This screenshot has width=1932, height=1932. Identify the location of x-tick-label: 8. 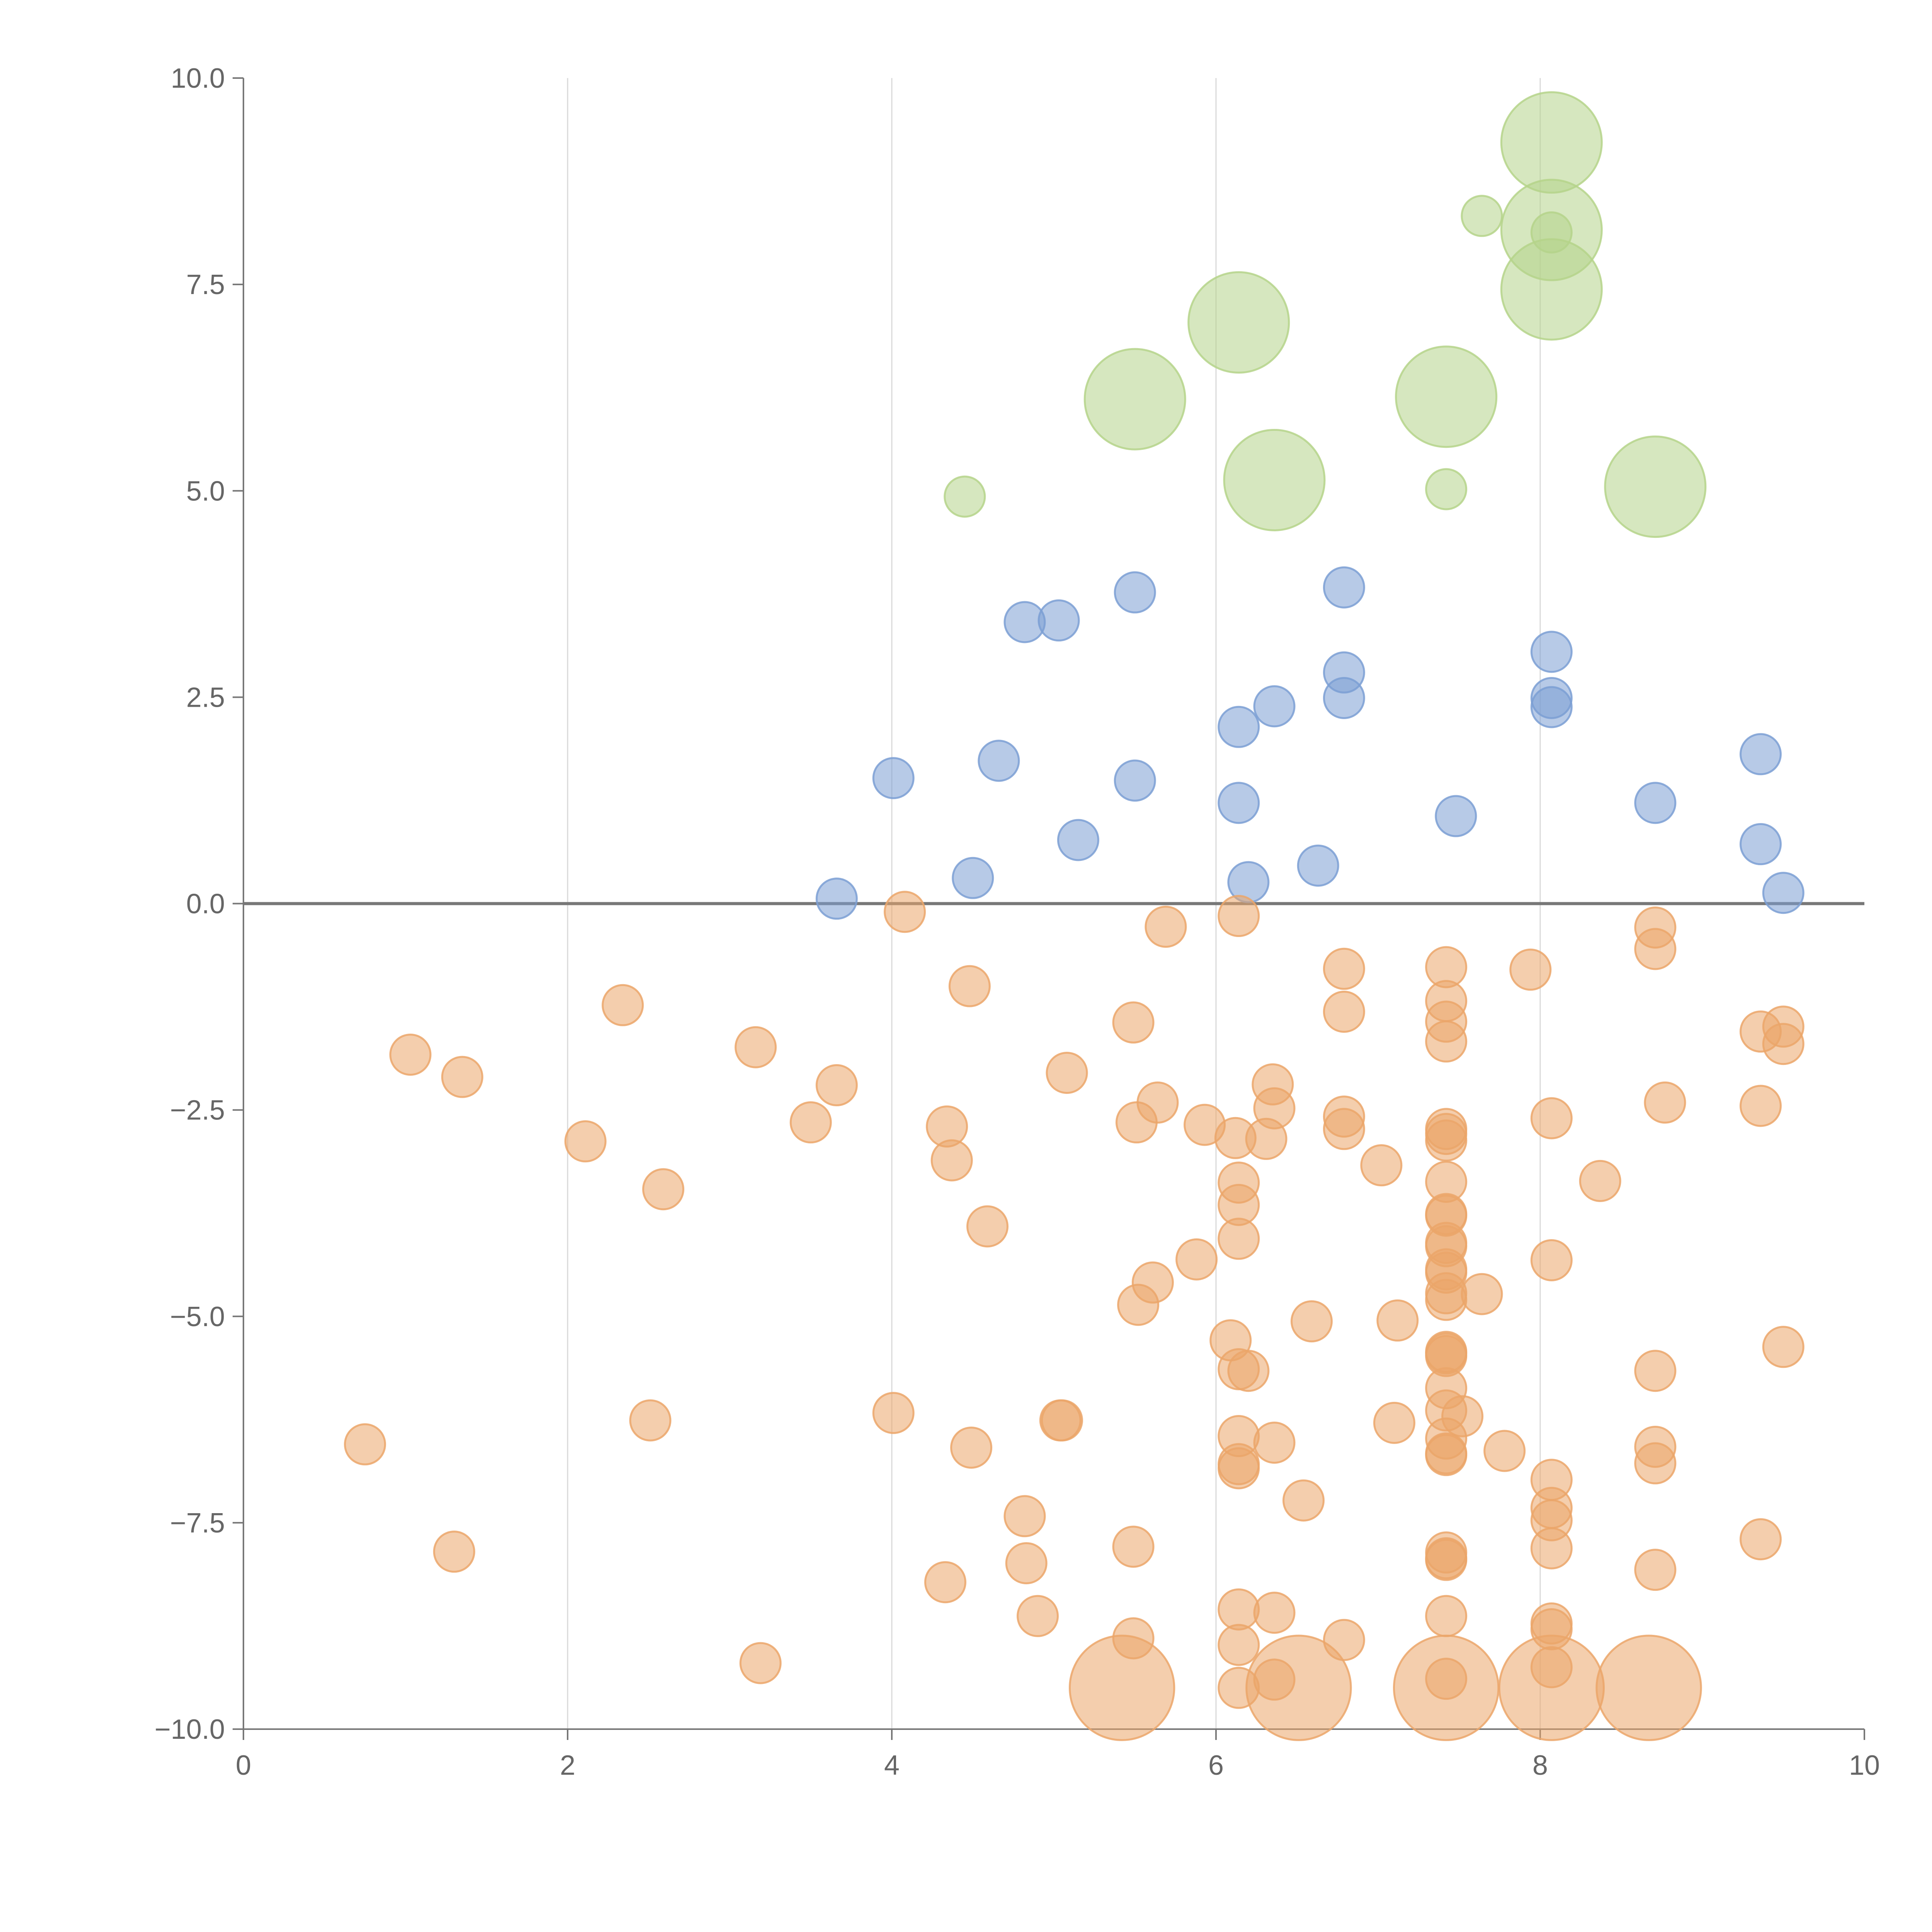
(1540, 1766).